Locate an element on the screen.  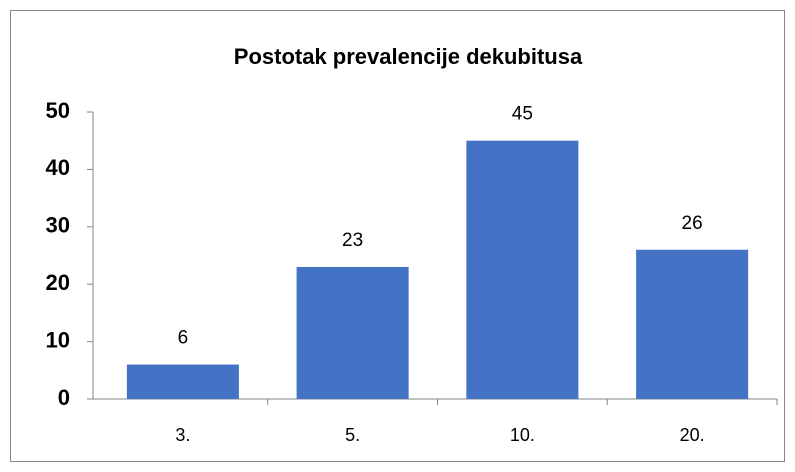
data-label: 45 is located at coordinates (522, 114).